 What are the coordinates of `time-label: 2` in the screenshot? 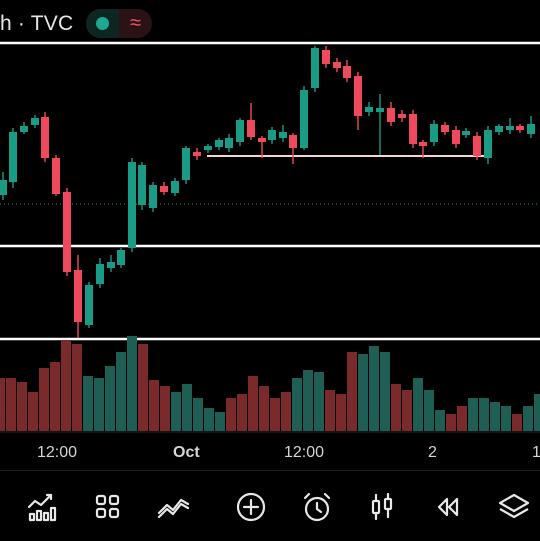 It's located at (432, 452).